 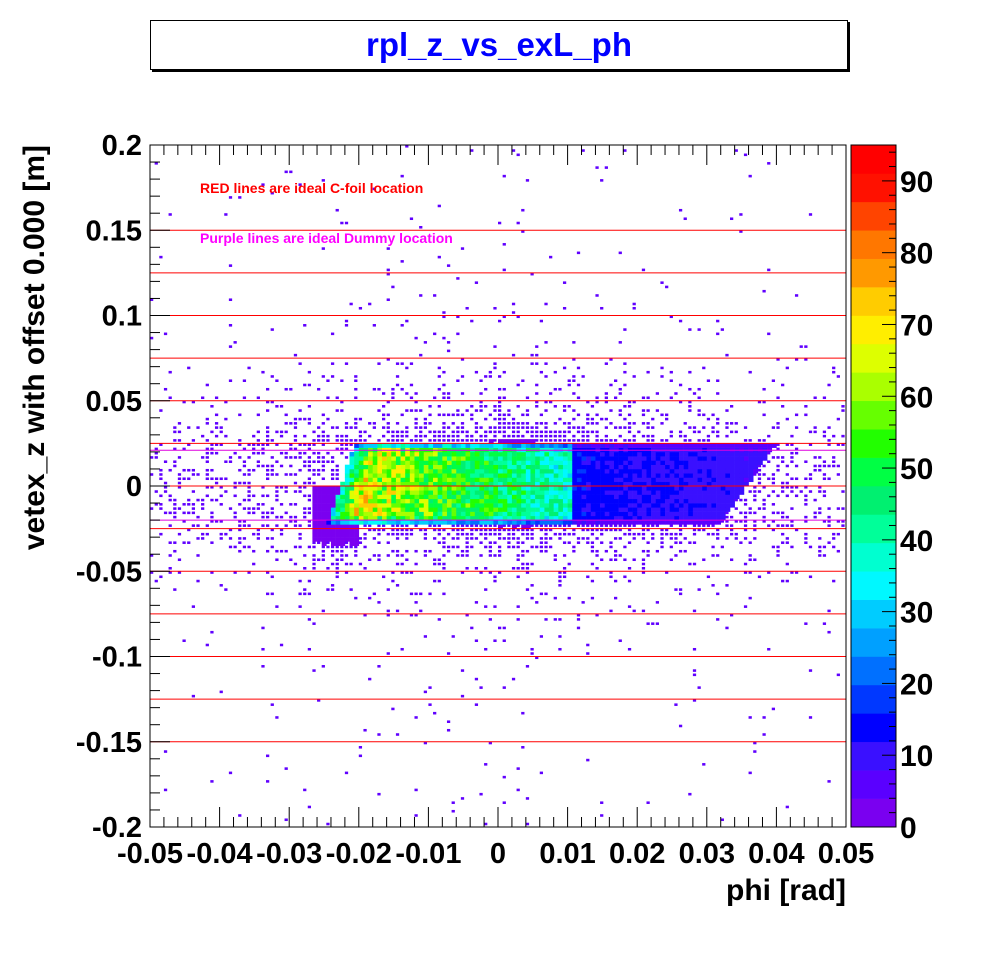 I want to click on colorbar-swatch, so click(x=873, y=415).